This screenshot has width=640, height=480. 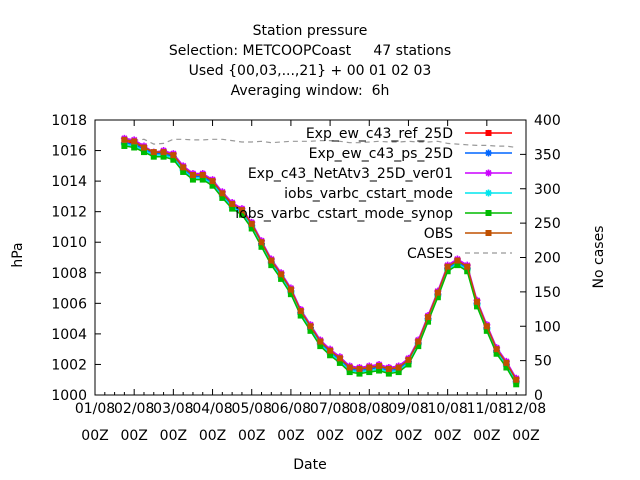 I want to click on y-axis-label: hPa, so click(x=18, y=254).